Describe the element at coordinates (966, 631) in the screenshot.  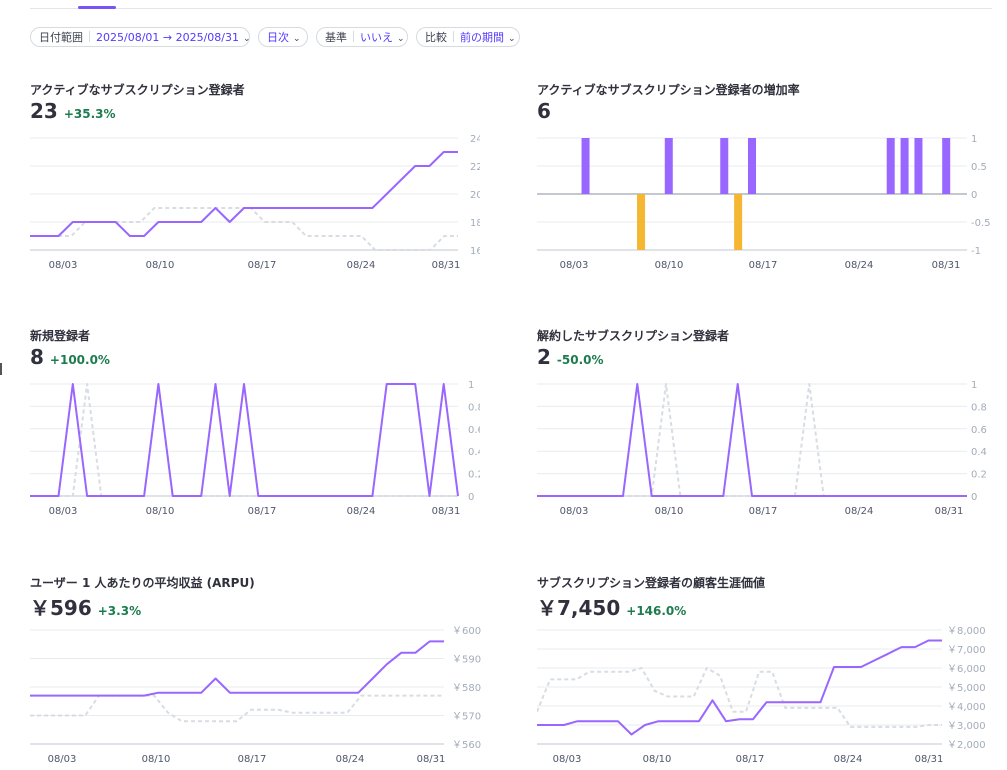
I see `y-tick-label: ￥8,000` at that location.